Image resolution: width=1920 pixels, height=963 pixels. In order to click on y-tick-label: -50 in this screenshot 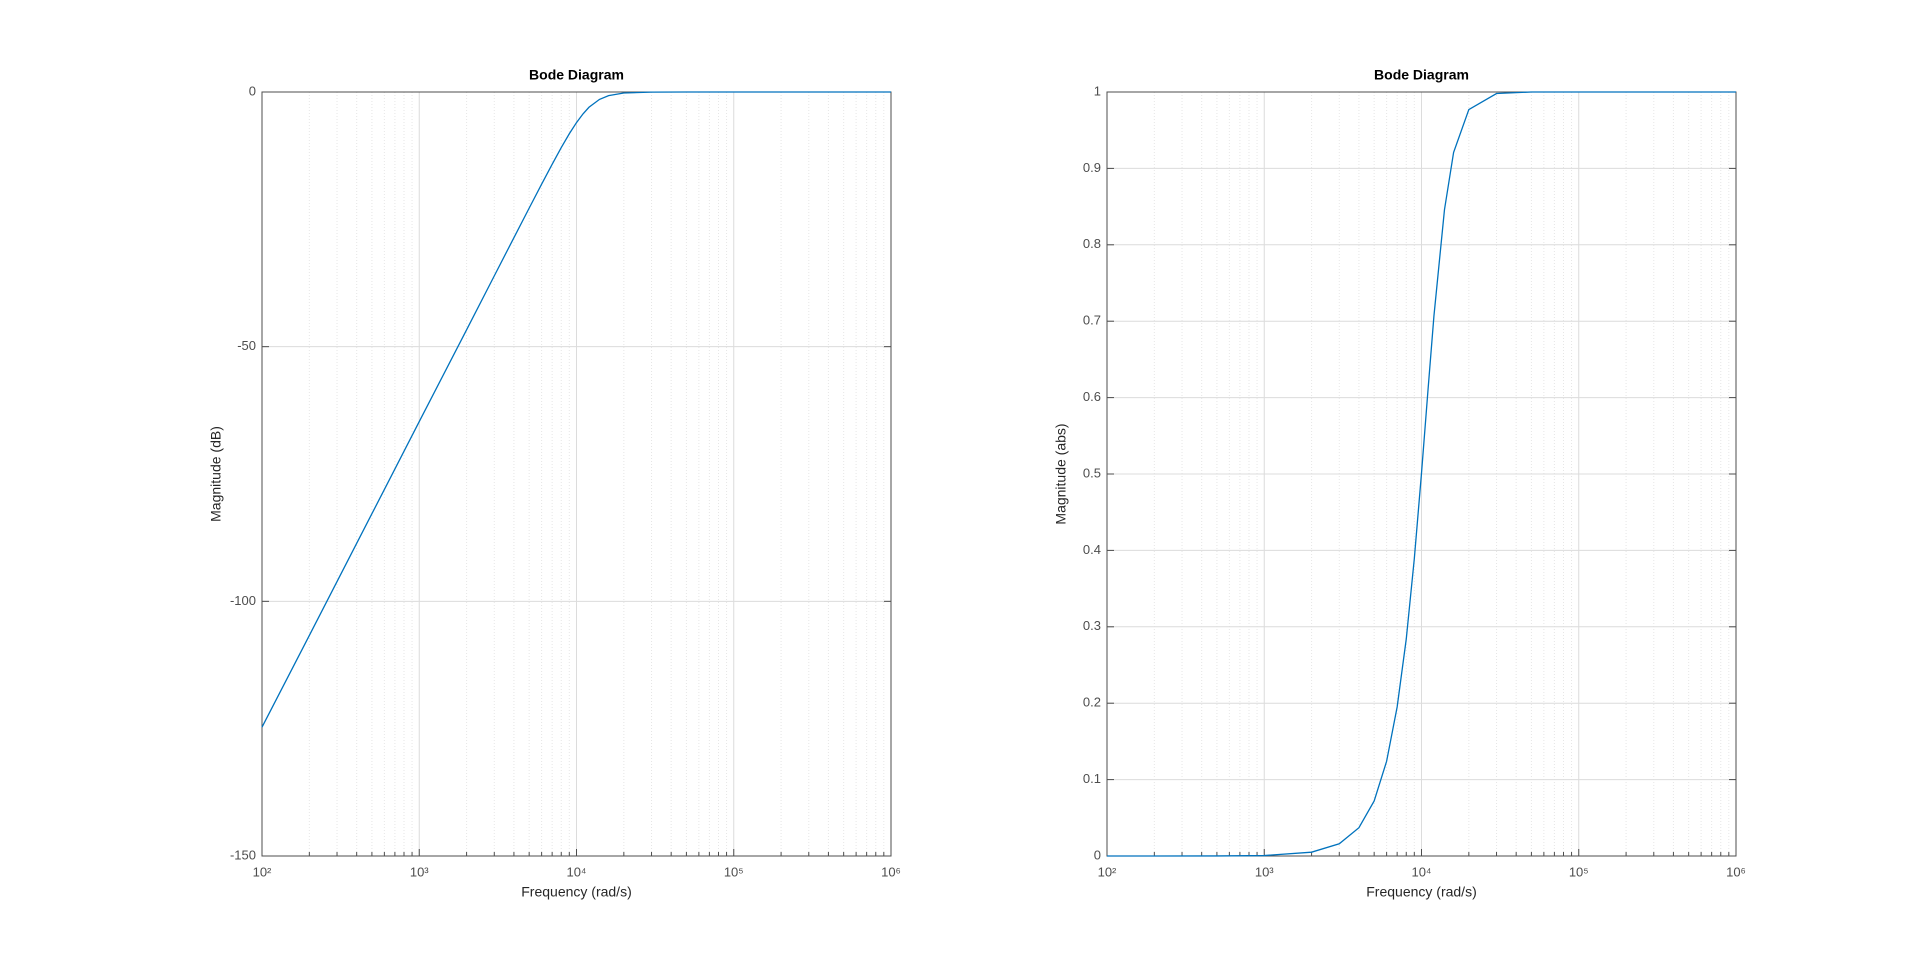, I will do `click(246, 345)`.